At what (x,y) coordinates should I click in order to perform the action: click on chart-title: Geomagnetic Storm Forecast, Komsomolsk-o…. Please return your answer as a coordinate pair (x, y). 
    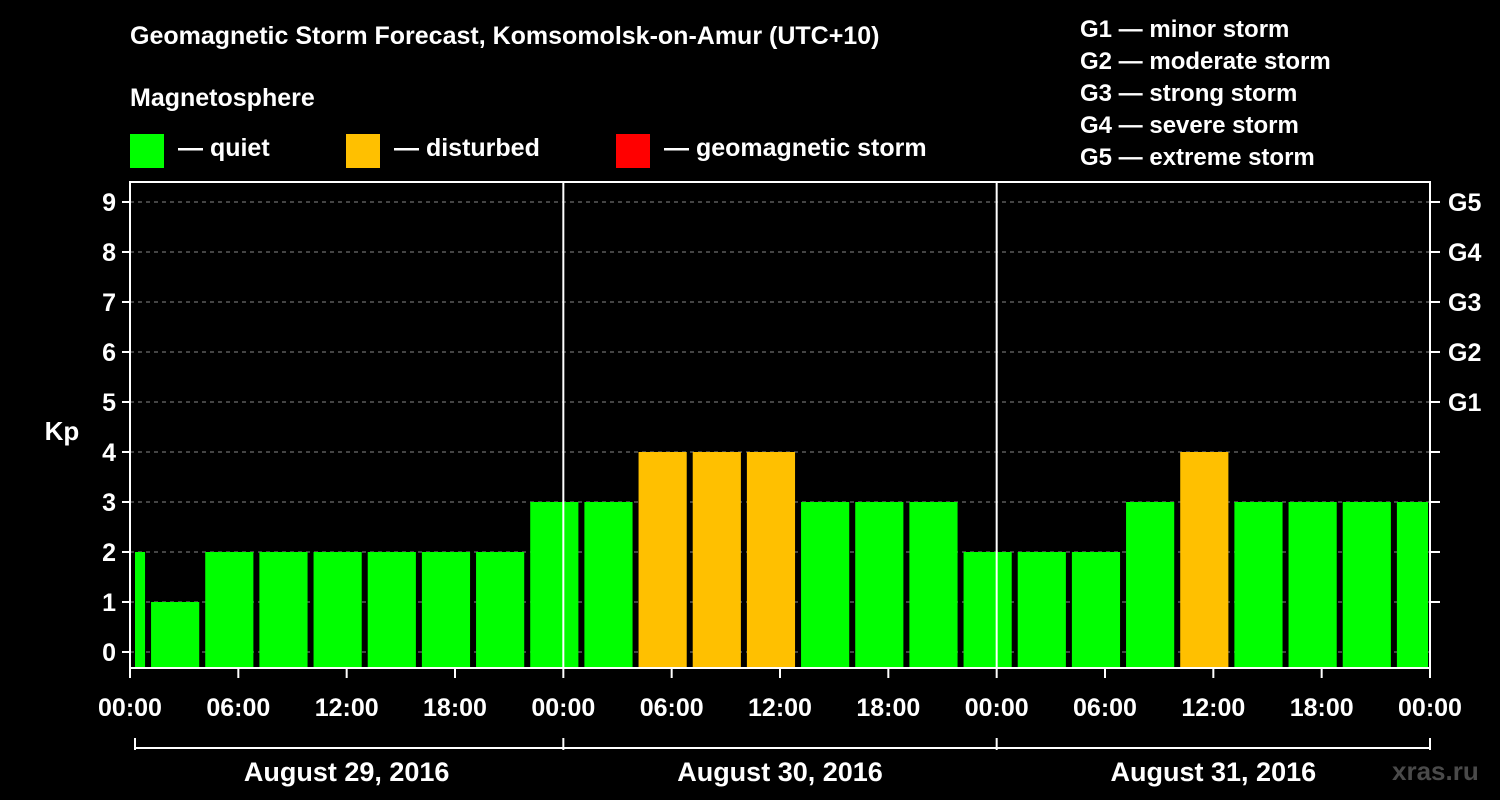
    Looking at the image, I should click on (505, 36).